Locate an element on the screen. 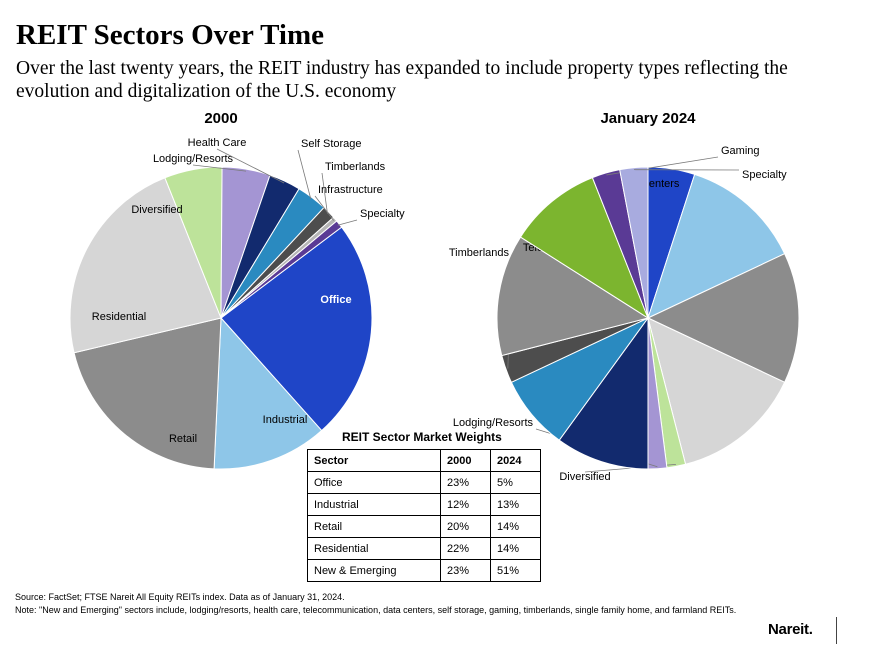 The width and height of the screenshot is (874, 645). slice-label: Gaming is located at coordinates (740, 151).